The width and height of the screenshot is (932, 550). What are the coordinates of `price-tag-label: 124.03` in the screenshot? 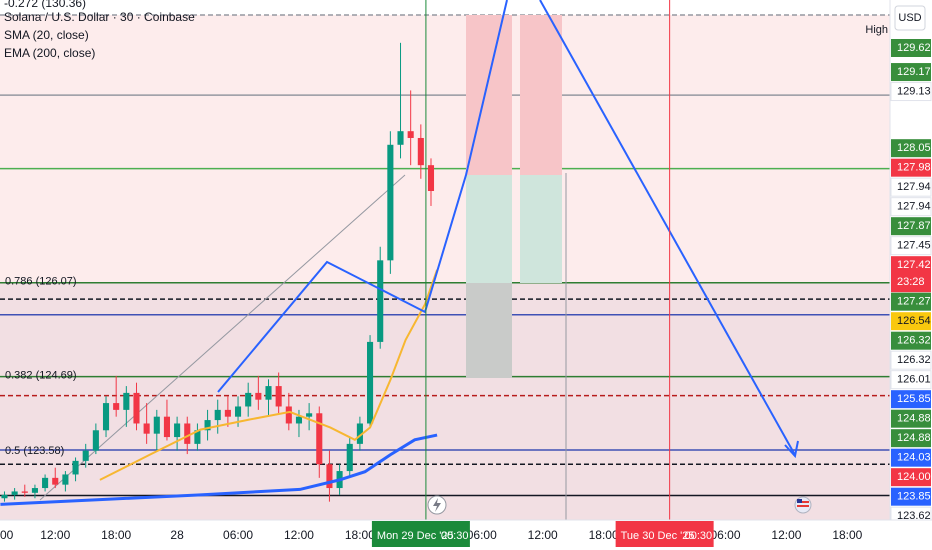 It's located at (914, 458).